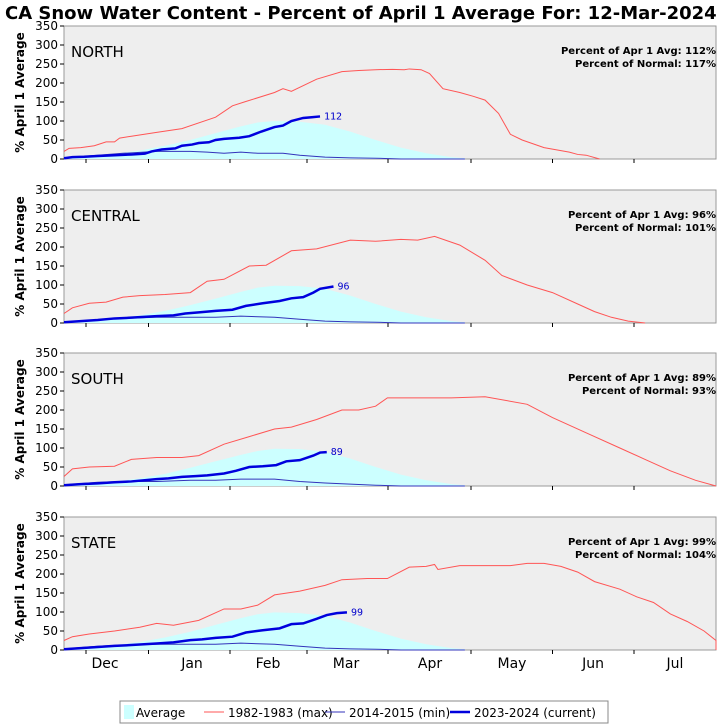 The image size is (725, 725). Describe the element at coordinates (675, 664) in the screenshot. I see `month-label: Jul` at that location.